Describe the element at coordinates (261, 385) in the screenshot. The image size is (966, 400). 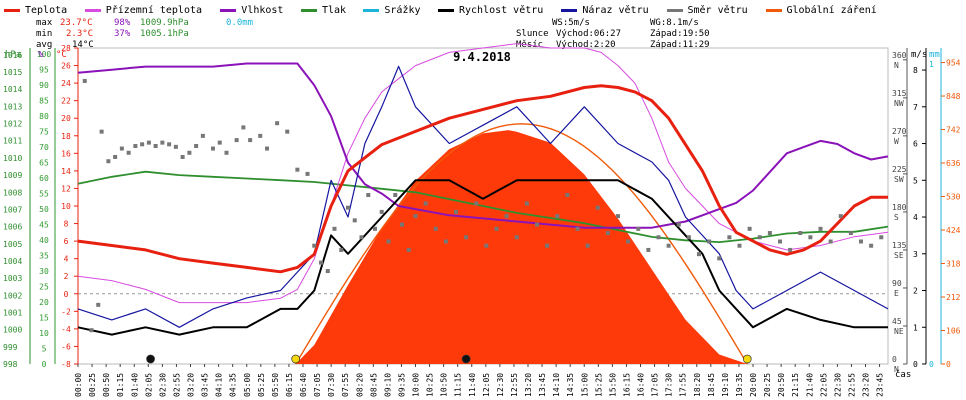
I see `time-tick-label: 05:25` at that location.